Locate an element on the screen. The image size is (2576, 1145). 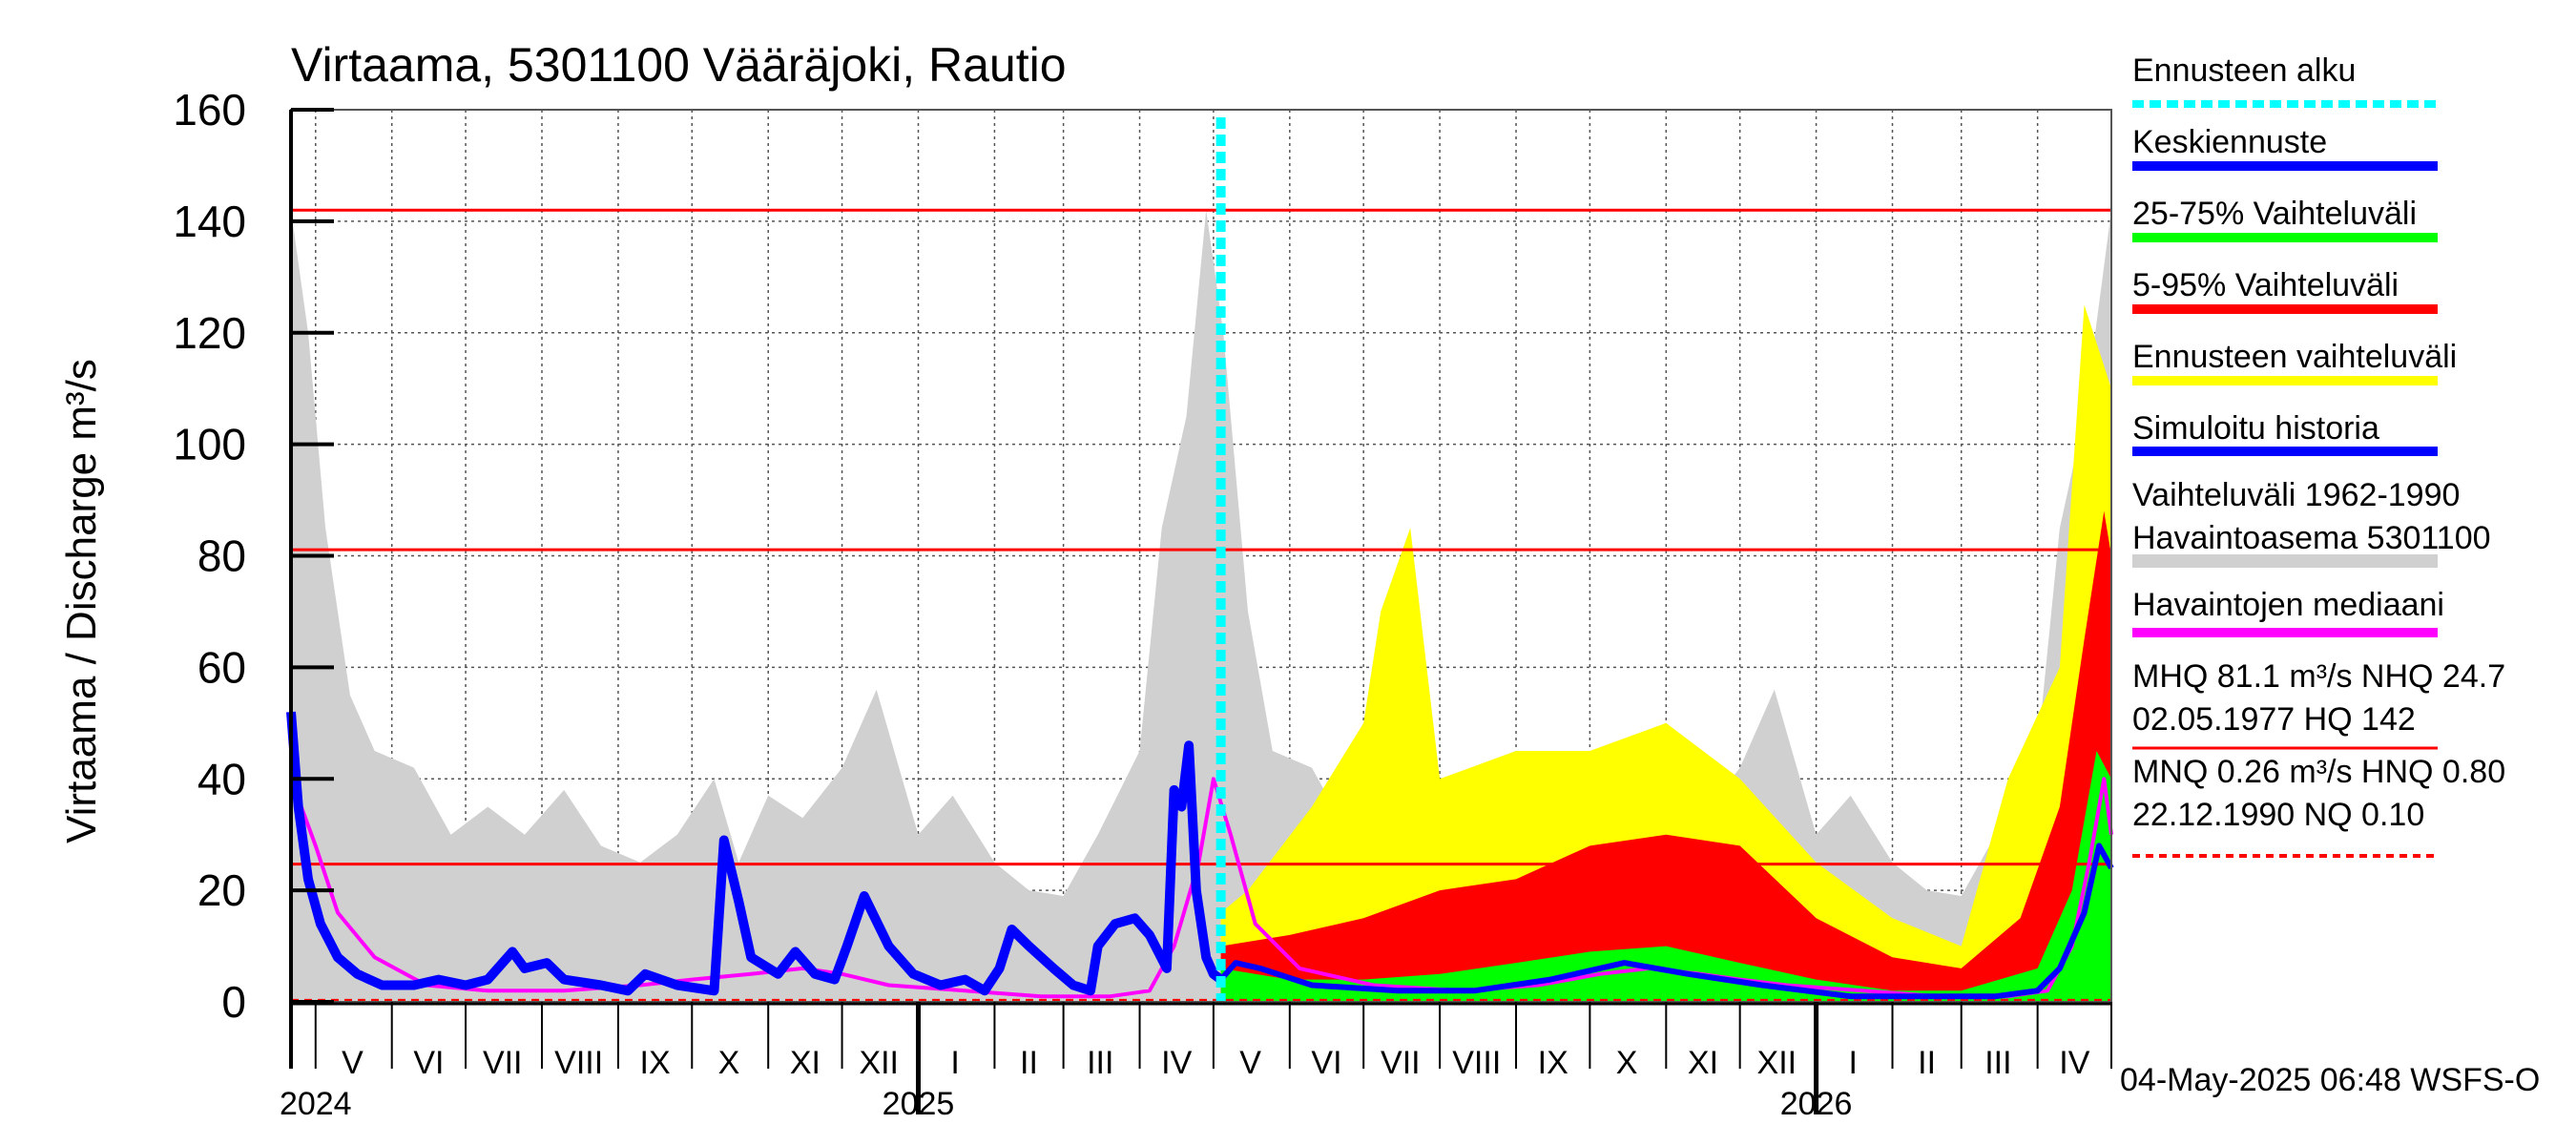
legend-label: 02.05.1977 HQ 142 is located at coordinates (2274, 719).